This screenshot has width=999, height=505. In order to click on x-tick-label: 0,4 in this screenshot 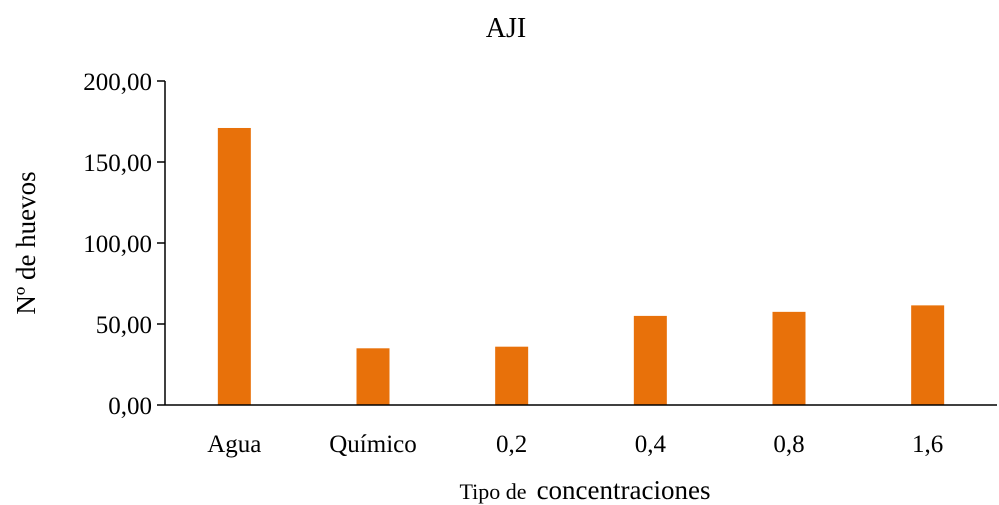, I will do `click(651, 444)`.